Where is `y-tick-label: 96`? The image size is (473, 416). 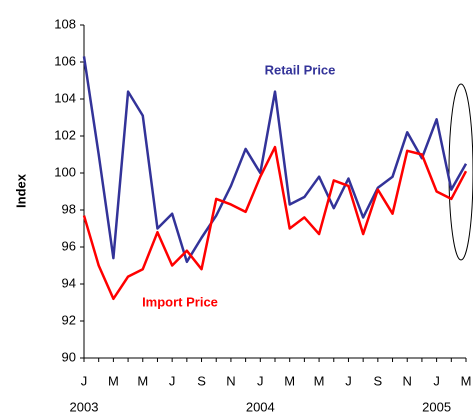
y-tick-label: 96 is located at coordinates (69, 245).